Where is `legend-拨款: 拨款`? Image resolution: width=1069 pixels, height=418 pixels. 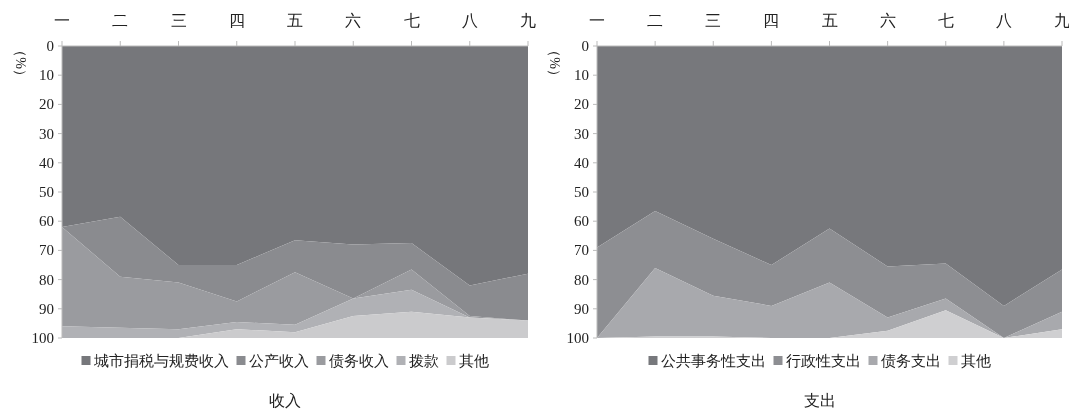
legend-拨款: 拨款 is located at coordinates (417, 361).